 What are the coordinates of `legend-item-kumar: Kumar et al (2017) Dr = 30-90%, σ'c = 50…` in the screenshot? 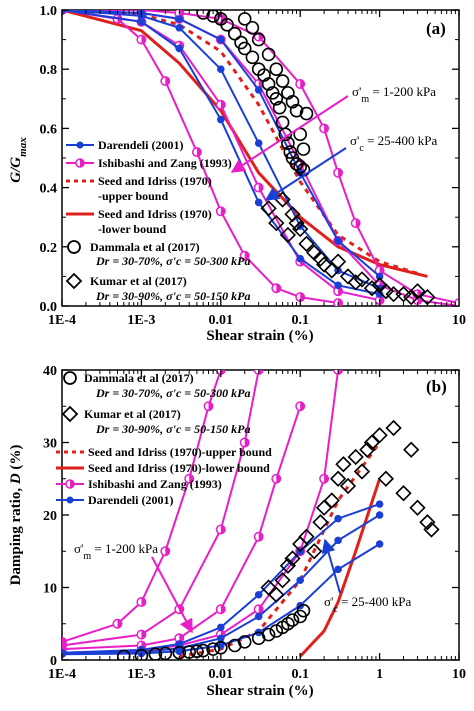 It's located at (157, 287).